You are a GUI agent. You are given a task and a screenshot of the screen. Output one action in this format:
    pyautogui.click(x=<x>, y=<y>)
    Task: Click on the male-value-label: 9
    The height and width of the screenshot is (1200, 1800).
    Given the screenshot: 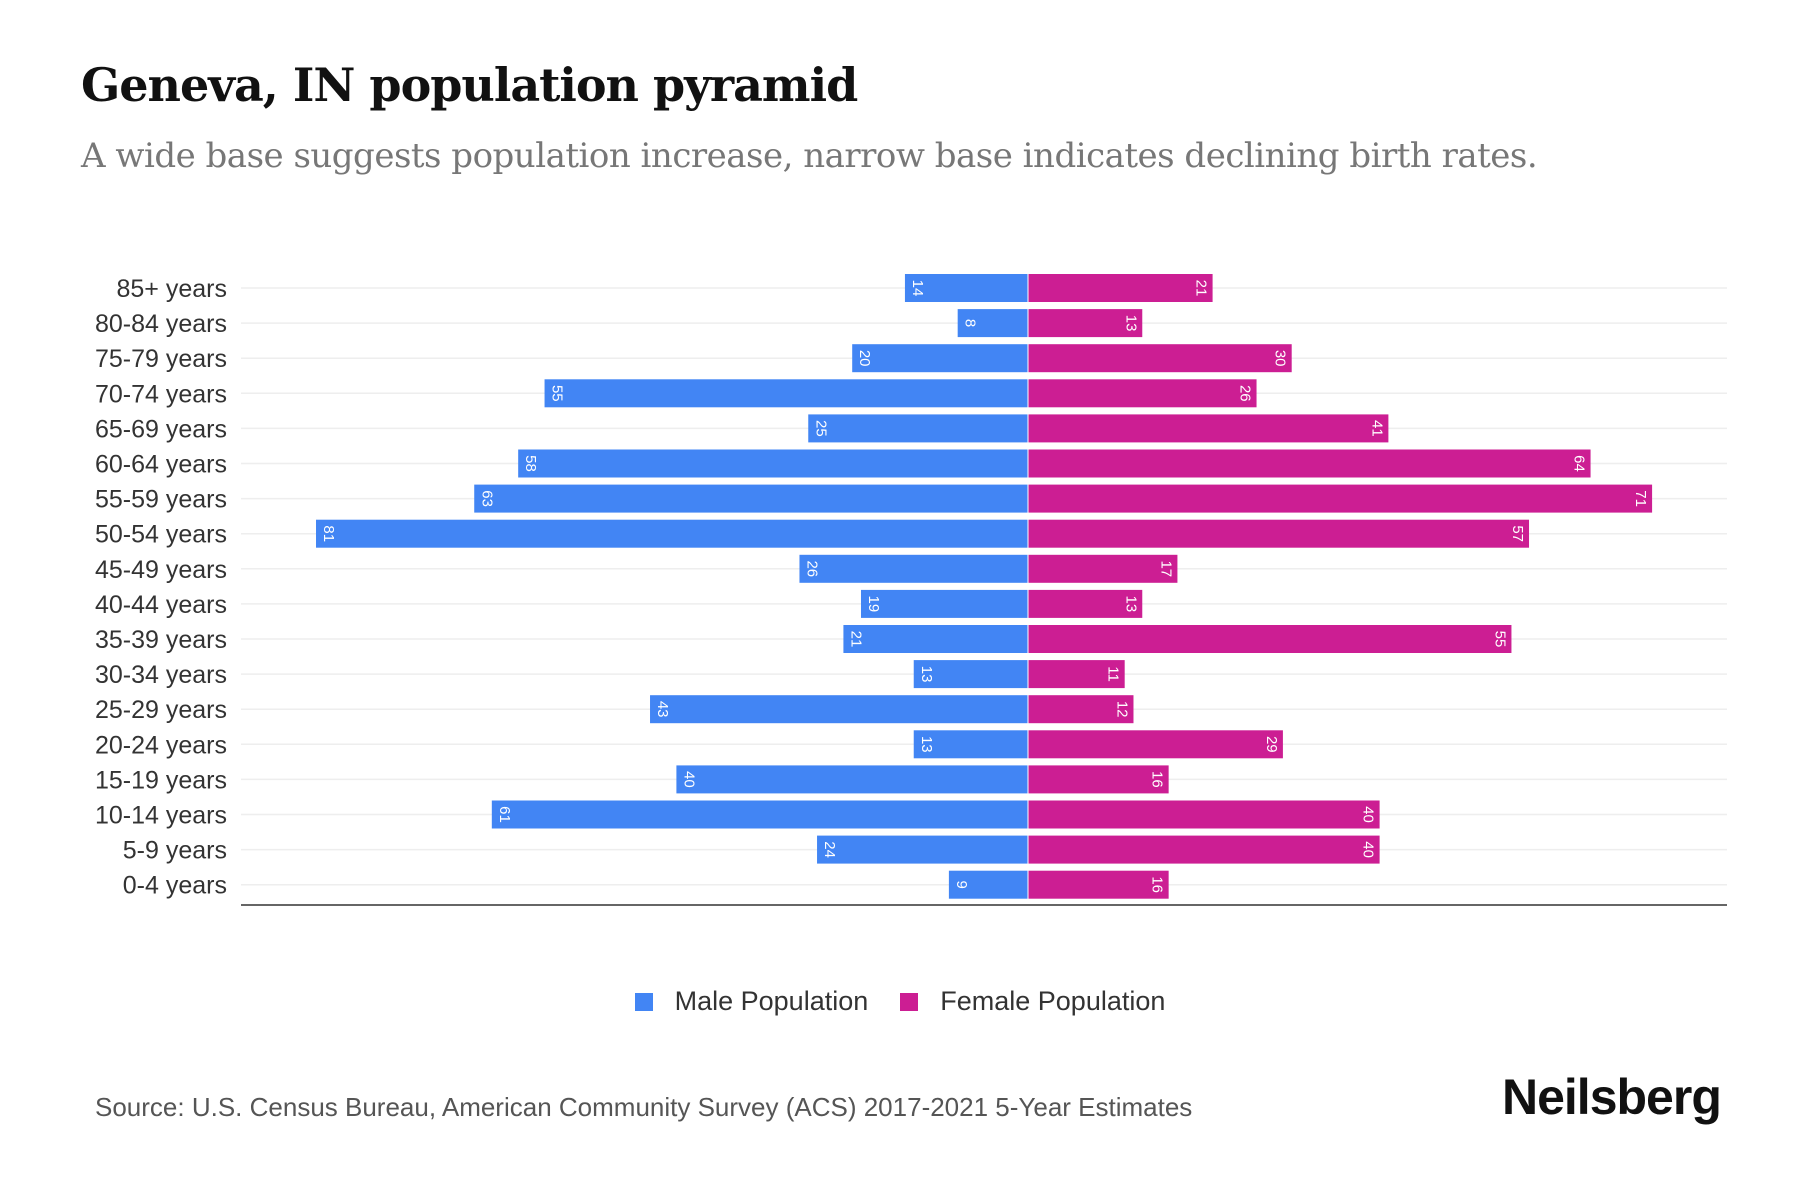 What is the action you would take?
    pyautogui.click(x=961, y=885)
    